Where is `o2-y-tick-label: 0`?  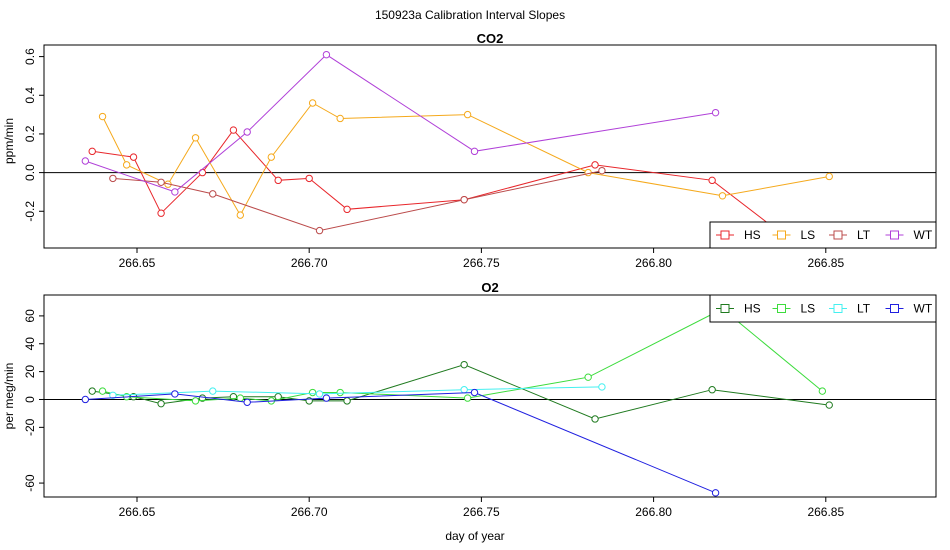
o2-y-tick-label: 0 is located at coordinates (30, 399).